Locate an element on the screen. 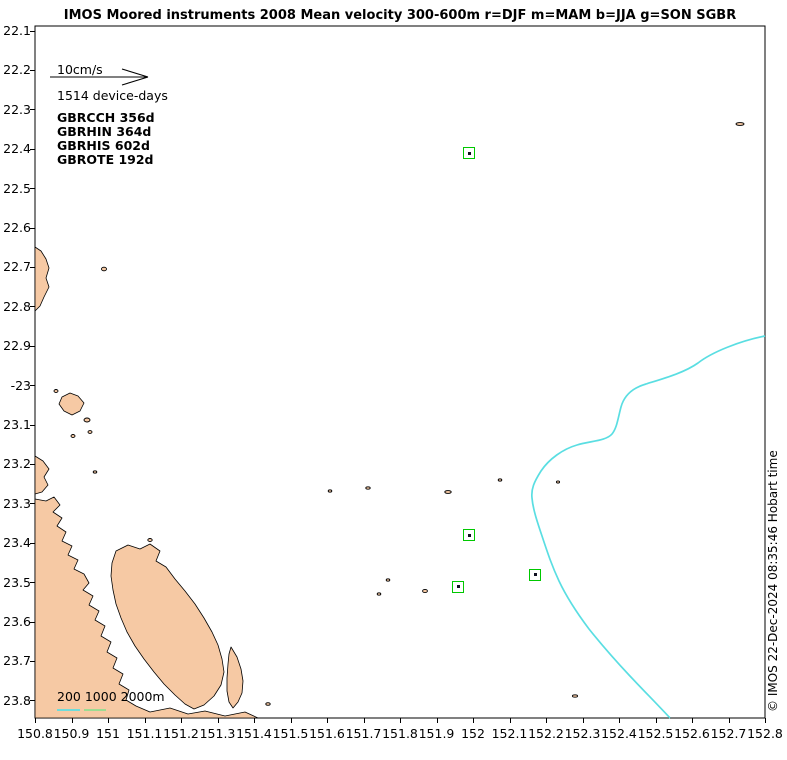 The image size is (787, 760). mooring-marker-gbrhis is located at coordinates (458, 586).